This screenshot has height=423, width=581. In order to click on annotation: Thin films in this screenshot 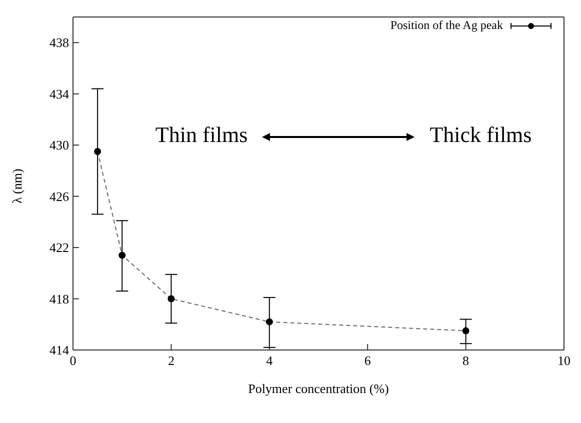, I will do `click(201, 135)`.